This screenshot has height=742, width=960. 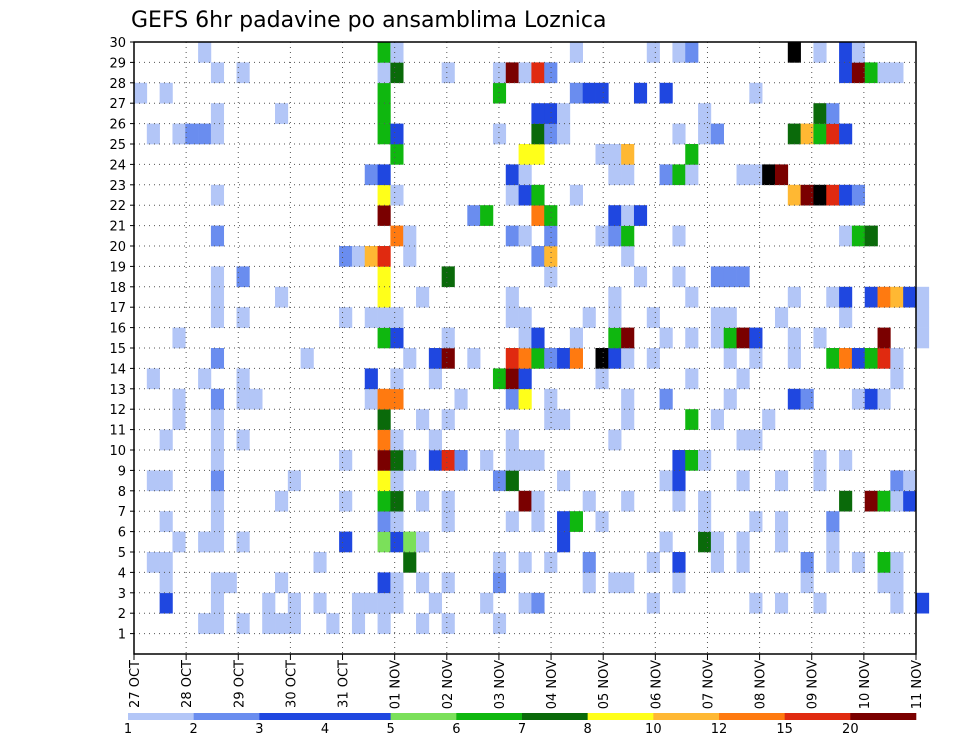 I want to click on legend-label: 4, so click(x=325, y=729).